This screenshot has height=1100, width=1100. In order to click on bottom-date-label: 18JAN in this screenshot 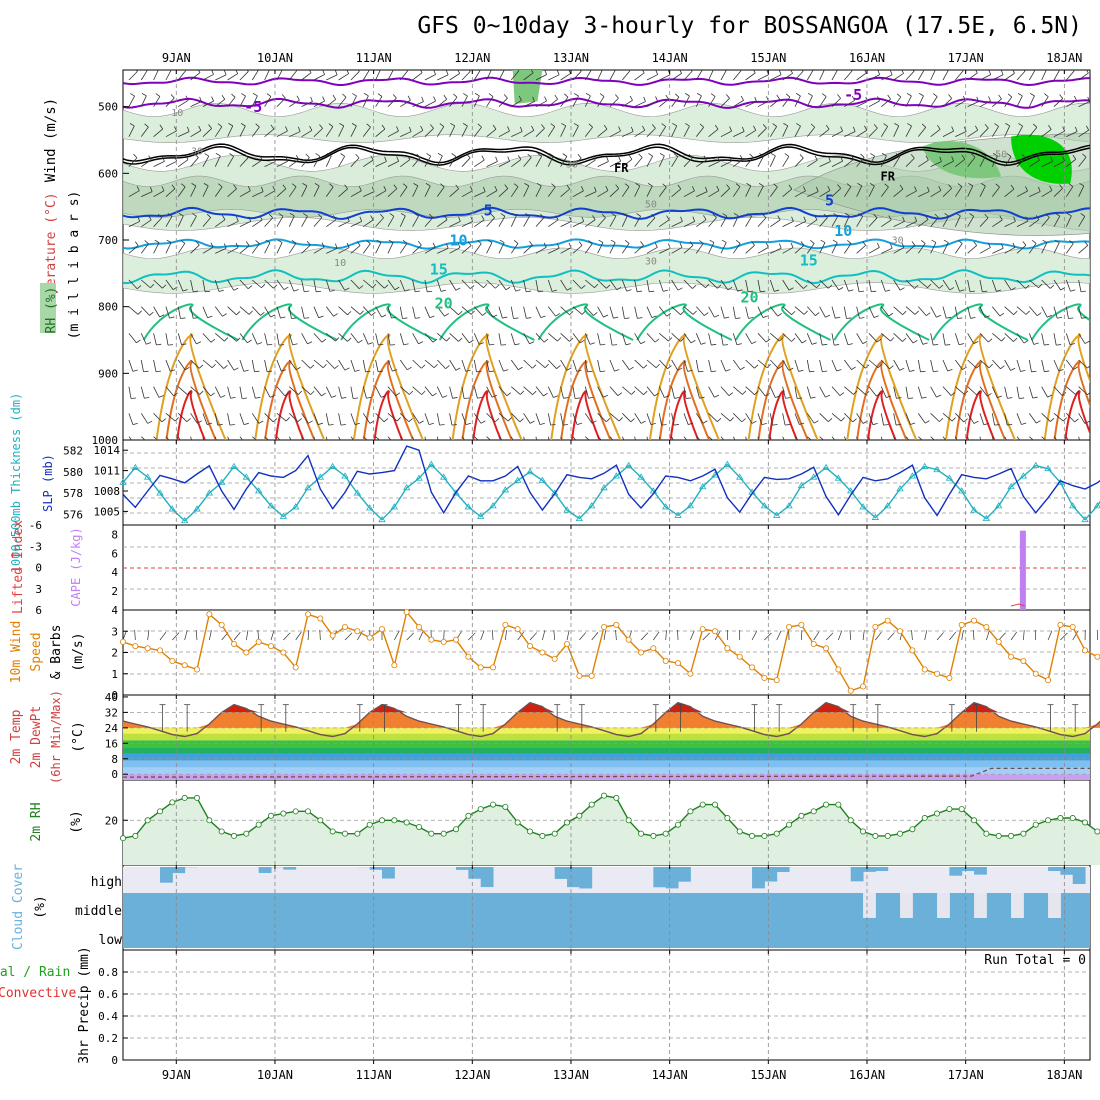, I will do `click(1064, 1075)`.